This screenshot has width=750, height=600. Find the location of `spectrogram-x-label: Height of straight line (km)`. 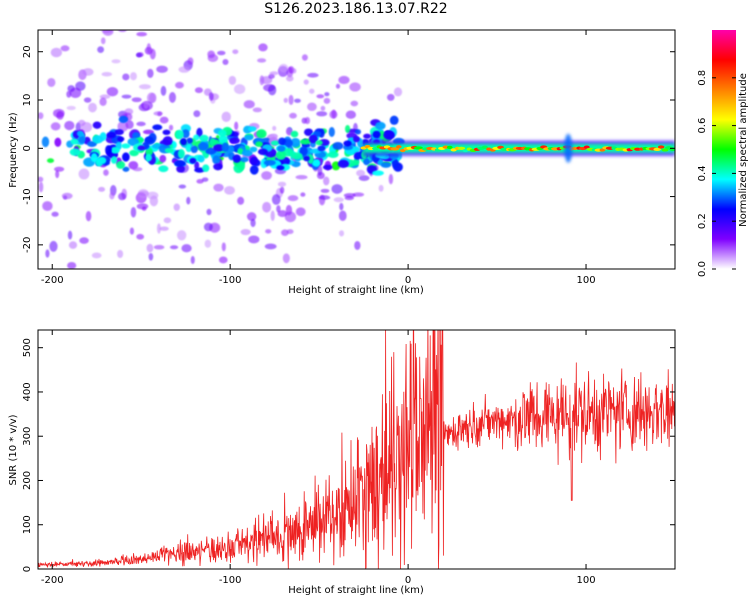

spectrogram-x-label: Height of straight line (km) is located at coordinates (356, 290).